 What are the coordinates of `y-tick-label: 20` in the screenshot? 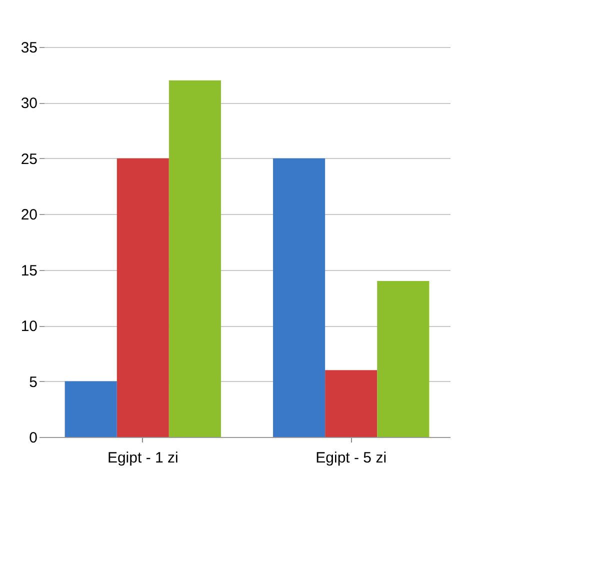 It's located at (29, 215).